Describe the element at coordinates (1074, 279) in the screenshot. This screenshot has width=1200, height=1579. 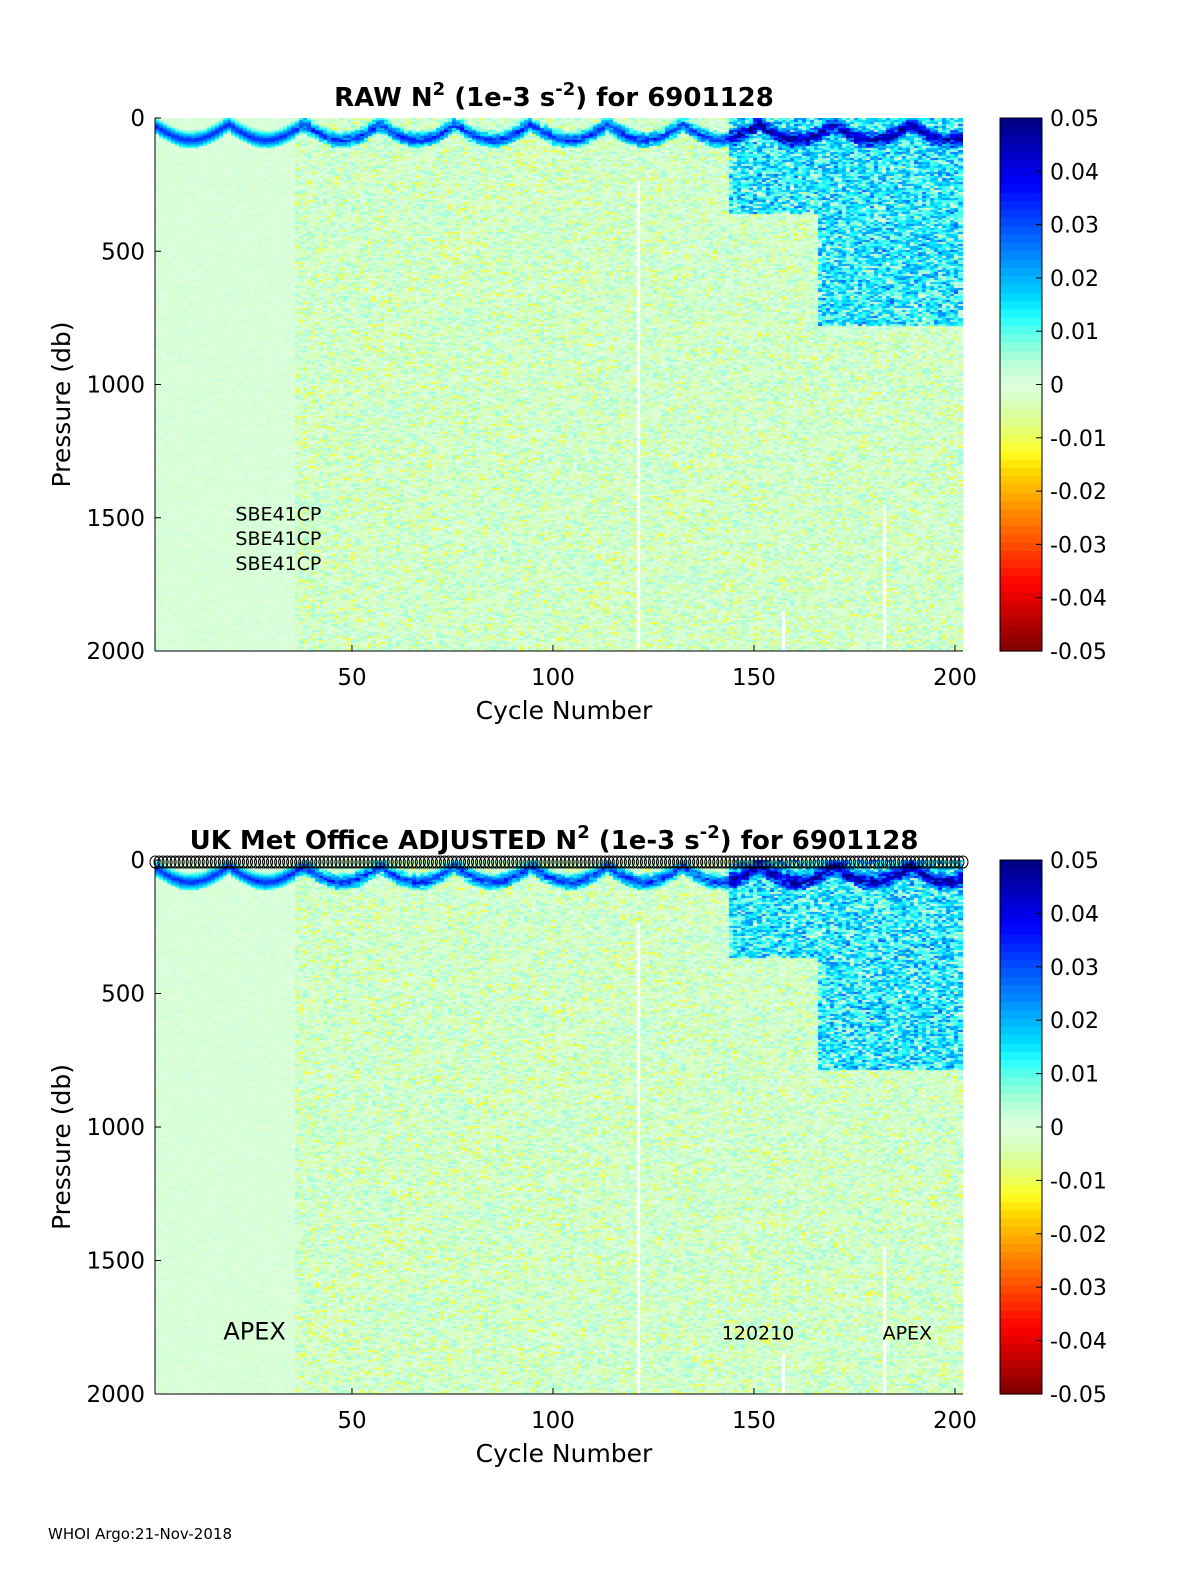
I see `colorbar-tick-label: 0.02` at that location.